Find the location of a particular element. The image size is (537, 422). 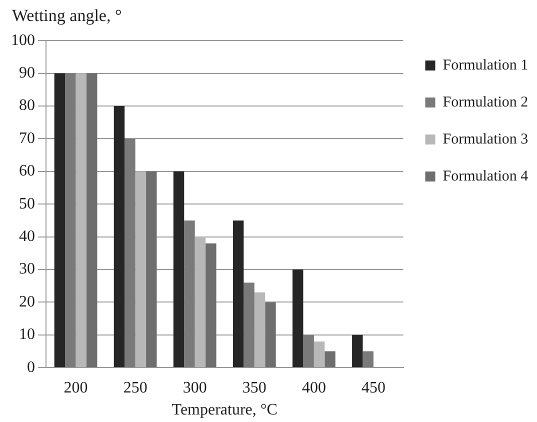

x-tick-label: 400 is located at coordinates (314, 387).